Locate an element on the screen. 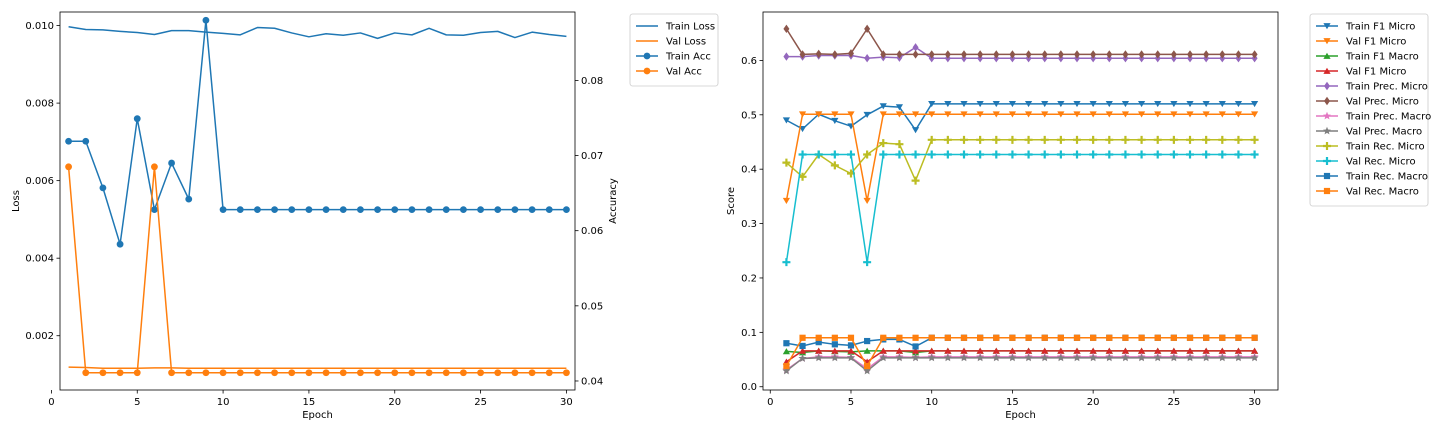 Image resolution: width=1440 pixels, height=432 pixels. x-tick-label: 0 is located at coordinates (770, 402).